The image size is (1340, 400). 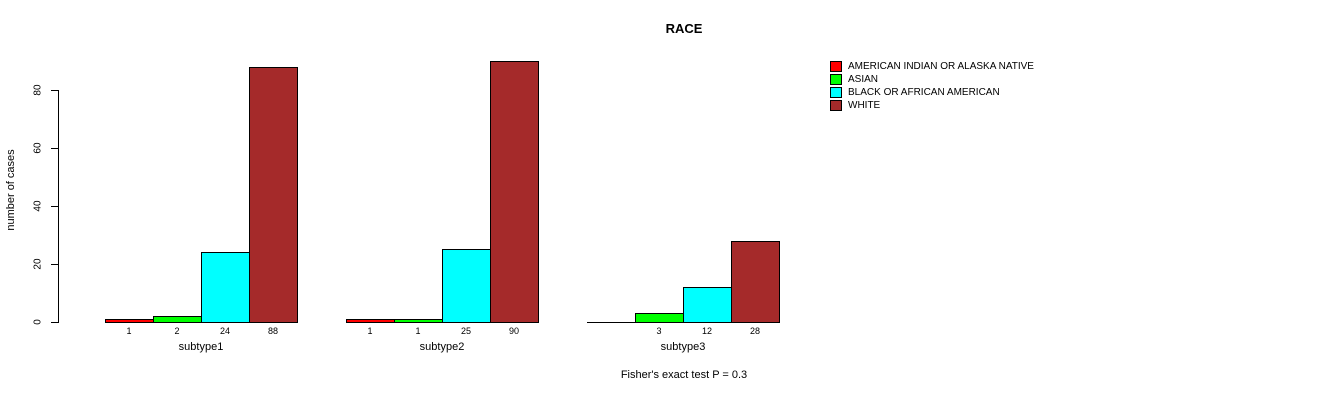 I want to click on y-axis-label: number of cases, so click(x=11, y=190).